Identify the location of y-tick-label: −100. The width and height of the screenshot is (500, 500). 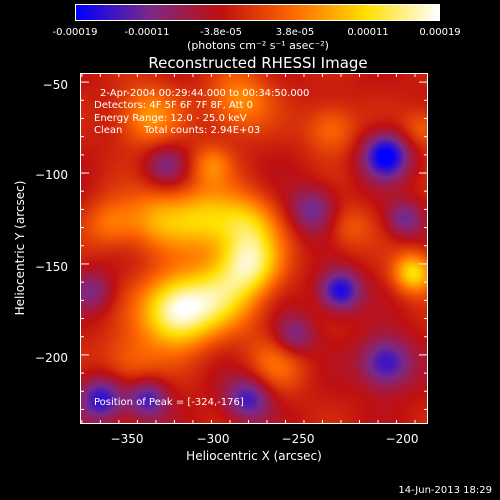
(51, 175).